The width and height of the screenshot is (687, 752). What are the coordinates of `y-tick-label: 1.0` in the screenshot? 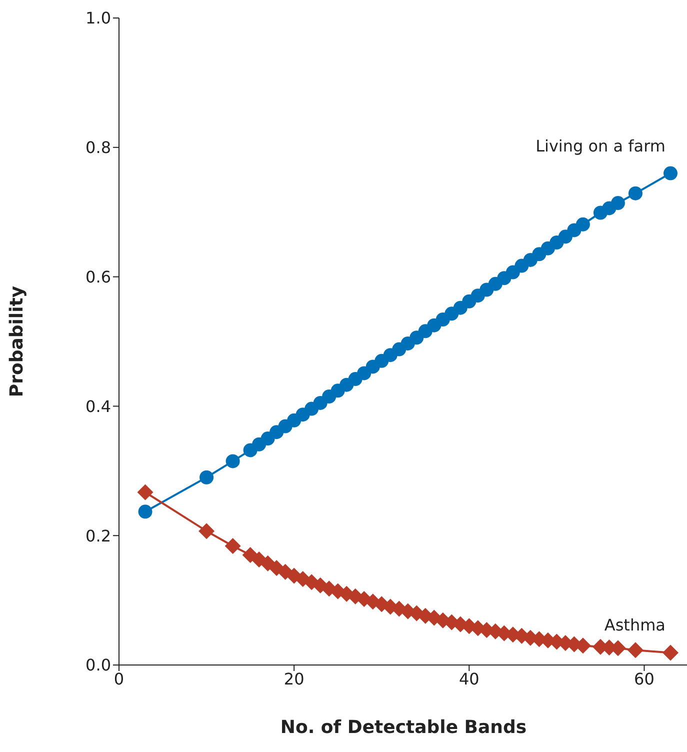 It's located at (98, 18).